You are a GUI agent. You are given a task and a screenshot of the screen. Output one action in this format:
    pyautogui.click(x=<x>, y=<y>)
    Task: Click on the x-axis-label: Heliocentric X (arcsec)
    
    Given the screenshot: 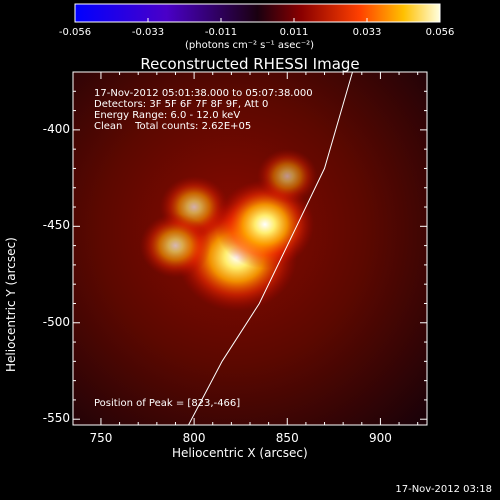 What is the action you would take?
    pyautogui.click(x=240, y=453)
    